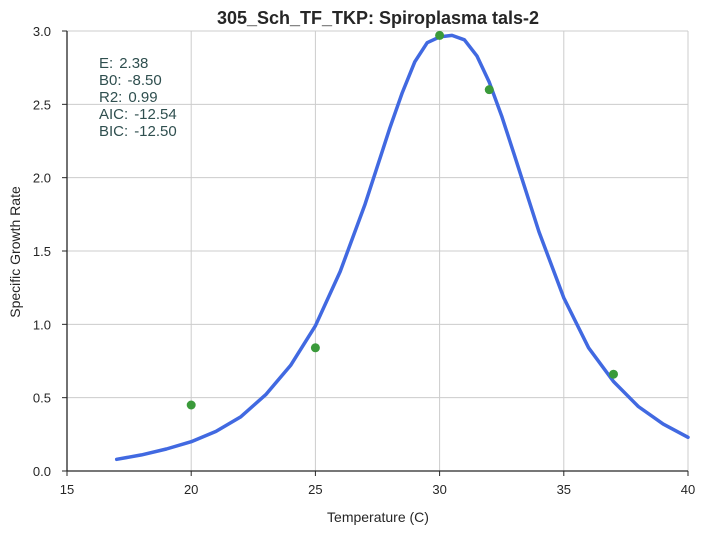 The image size is (706, 534). What do you see at coordinates (564, 489) in the screenshot?
I see `x-tick-label: 35` at bounding box center [564, 489].